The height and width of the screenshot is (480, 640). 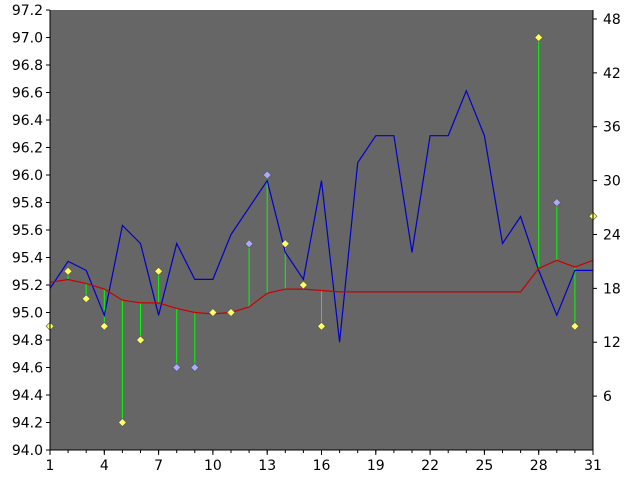 What do you see at coordinates (27, 94) in the screenshot?
I see `y-left-tick-label: 96.6` at bounding box center [27, 94].